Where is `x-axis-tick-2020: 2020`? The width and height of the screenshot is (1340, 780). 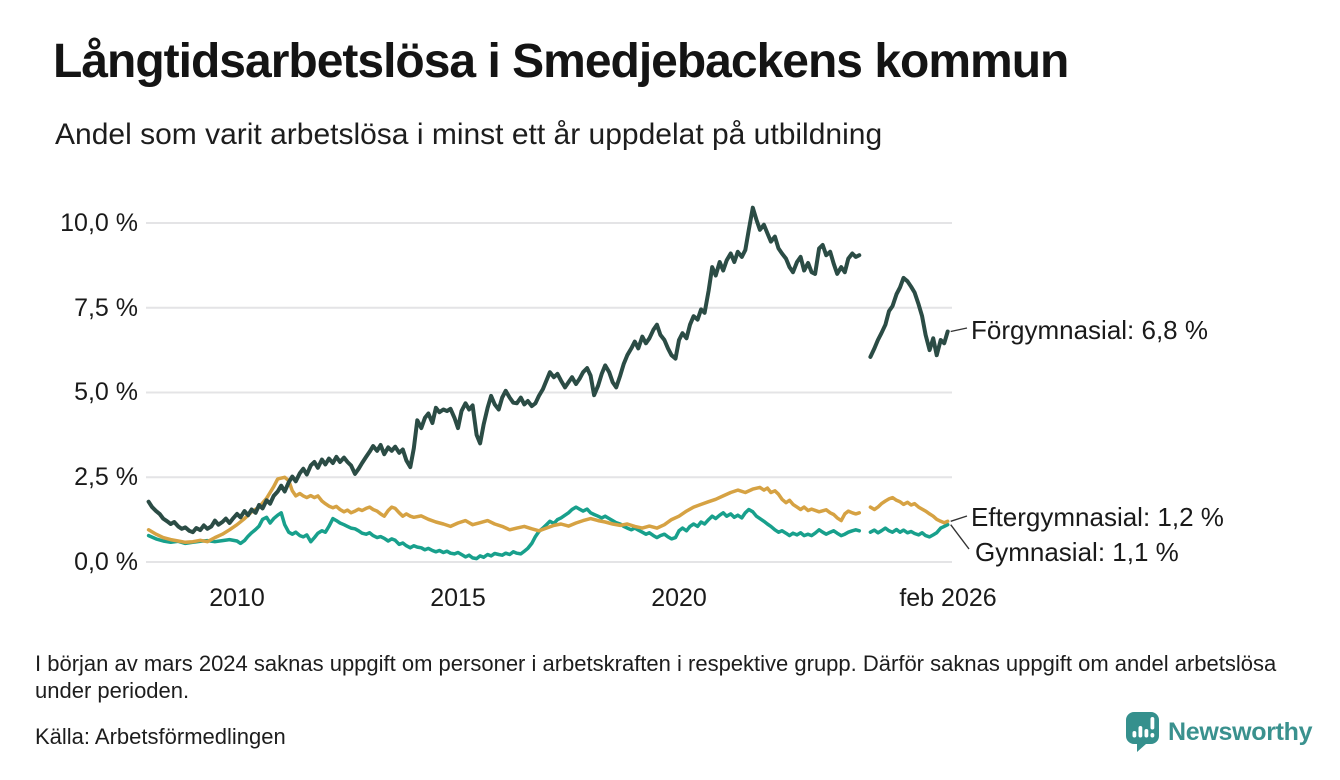 x-axis-tick-2020: 2020 is located at coordinates (679, 598).